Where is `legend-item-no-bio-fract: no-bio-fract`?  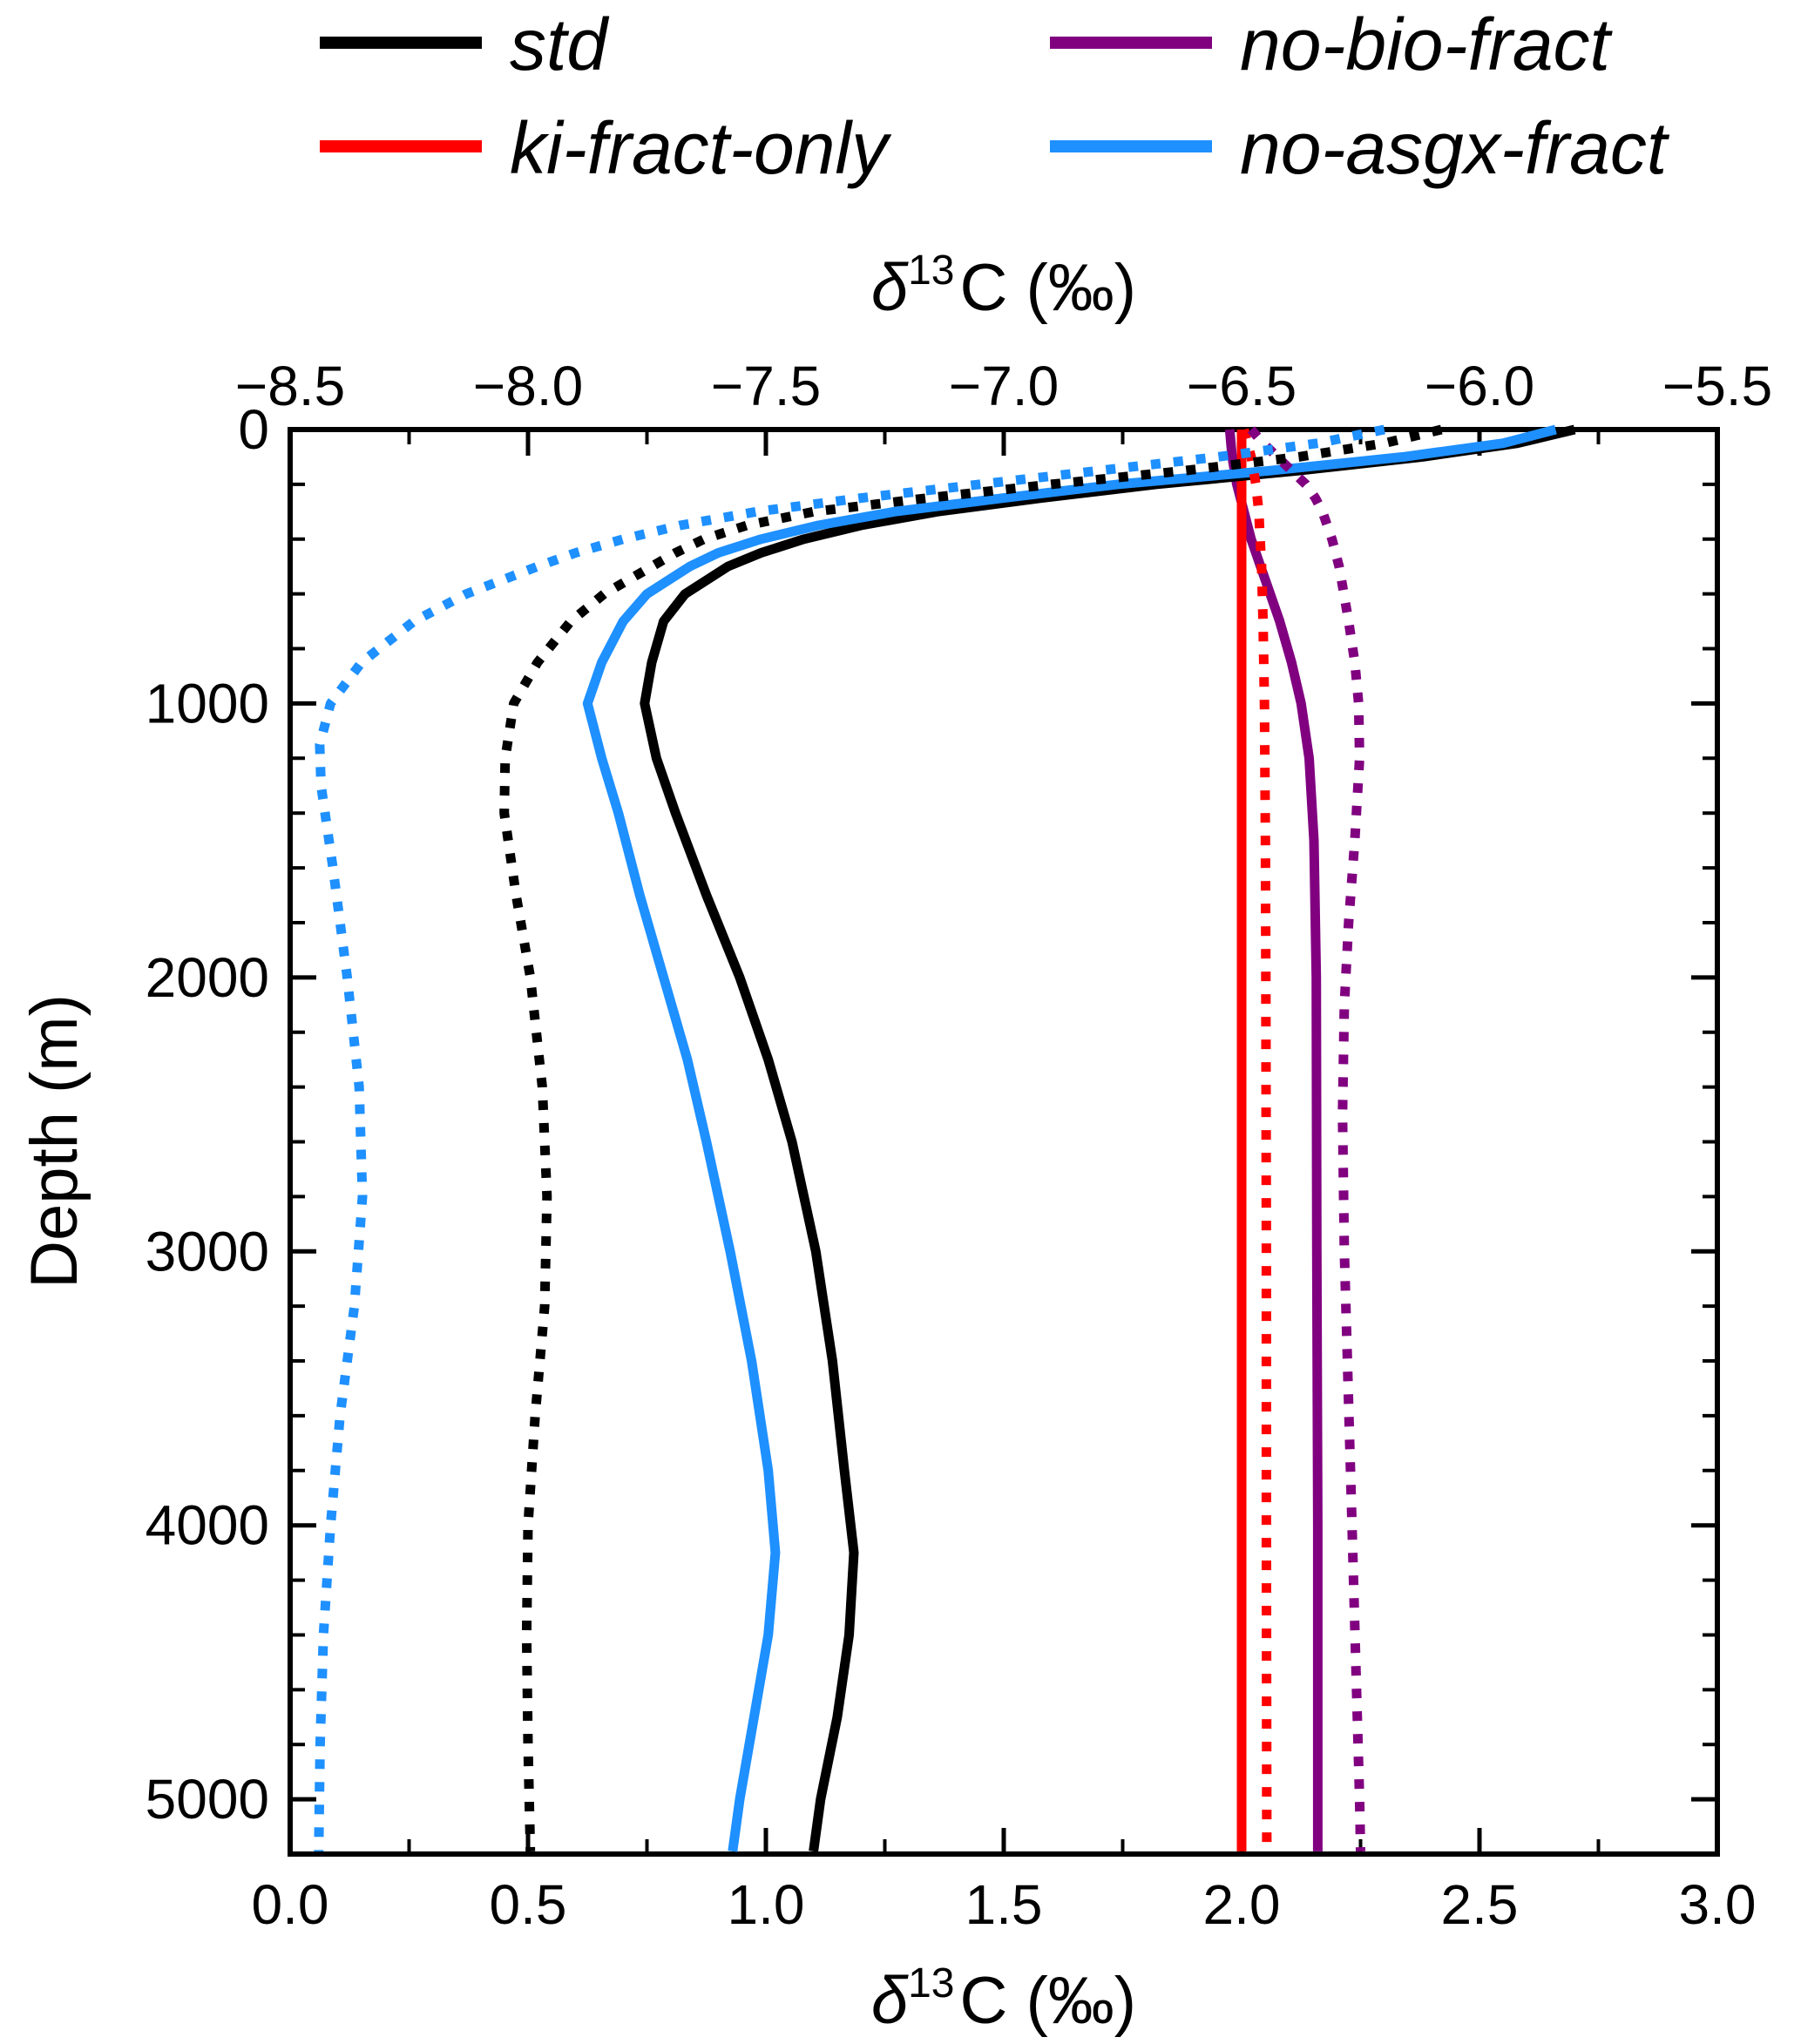
legend-item-no-bio-fract: no-bio-fract is located at coordinates (1332, 44).